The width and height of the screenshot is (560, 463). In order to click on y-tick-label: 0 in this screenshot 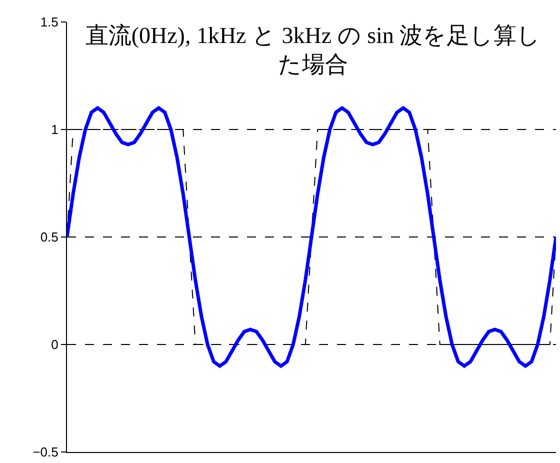, I will do `click(54, 344)`.